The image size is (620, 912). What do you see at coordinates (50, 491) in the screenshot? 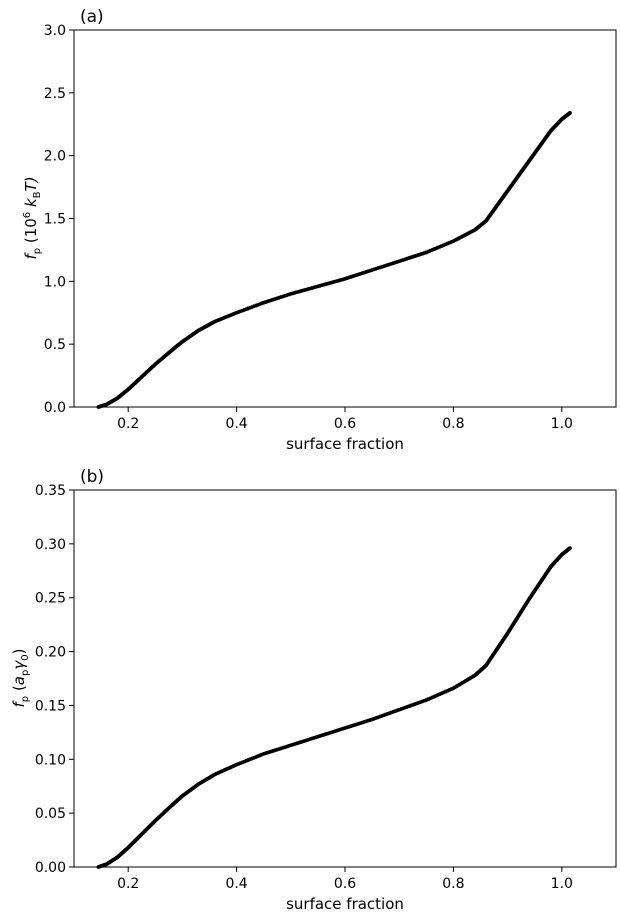
I see `y-tick-label: 0.35` at bounding box center [50, 491].